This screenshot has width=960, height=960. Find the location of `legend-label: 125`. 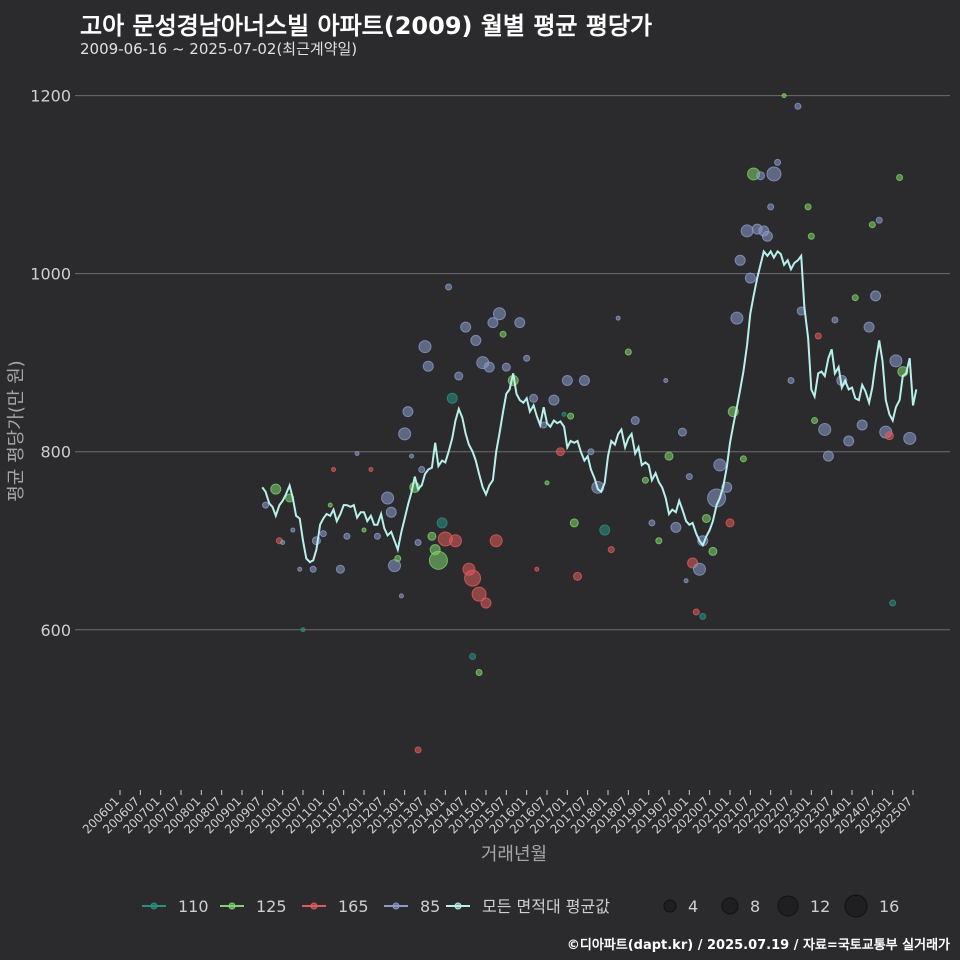

legend-label: 125 is located at coordinates (271, 906).